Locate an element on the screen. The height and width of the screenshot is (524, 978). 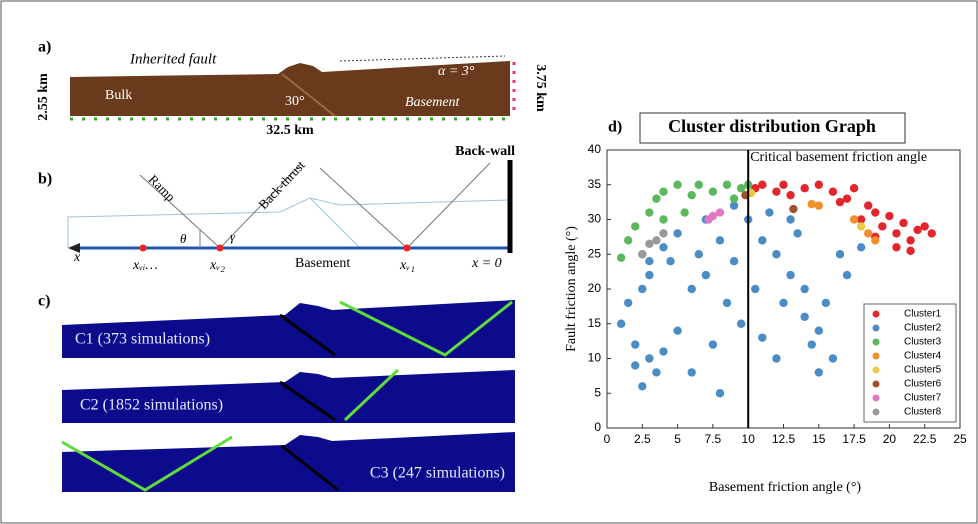
x-tick-label: 20 is located at coordinates (890, 439).